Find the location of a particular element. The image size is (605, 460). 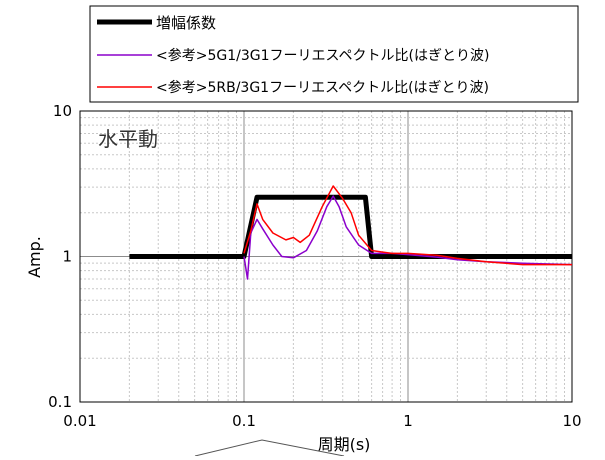

y-axis-label: Amp. is located at coordinates (34, 257).